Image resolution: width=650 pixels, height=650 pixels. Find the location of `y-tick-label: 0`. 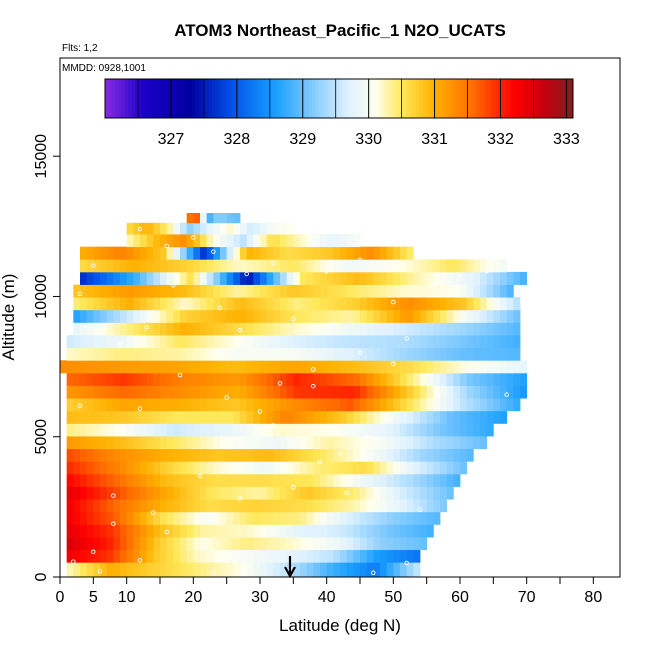

y-tick-label: 0 is located at coordinates (41, 576).